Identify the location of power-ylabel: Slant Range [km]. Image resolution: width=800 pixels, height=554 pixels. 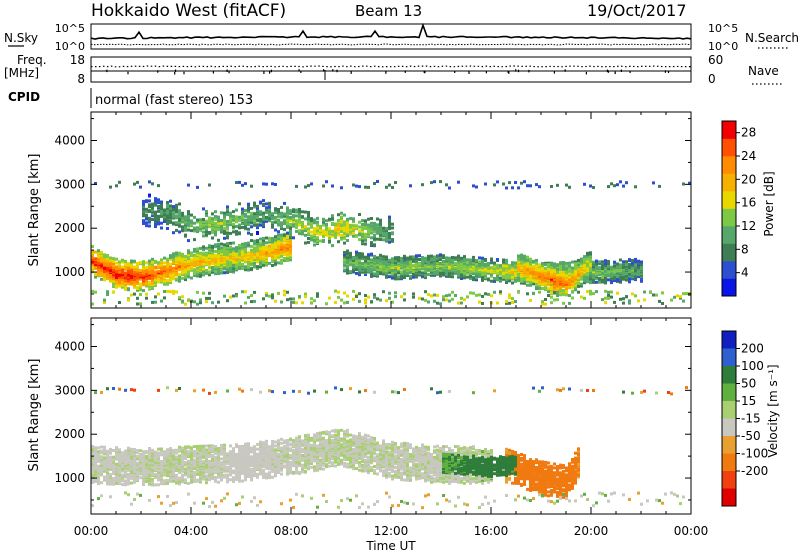
(34, 210).